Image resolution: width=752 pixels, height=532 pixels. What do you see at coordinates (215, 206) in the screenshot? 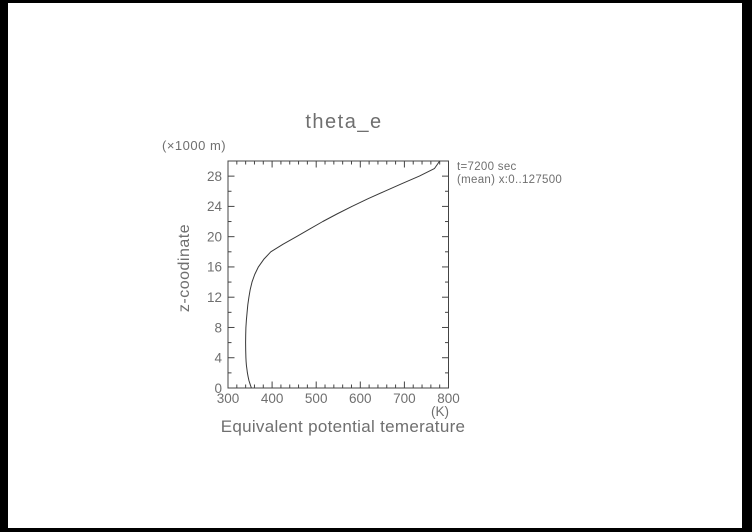
I see `y-tick-label: 24` at bounding box center [215, 206].